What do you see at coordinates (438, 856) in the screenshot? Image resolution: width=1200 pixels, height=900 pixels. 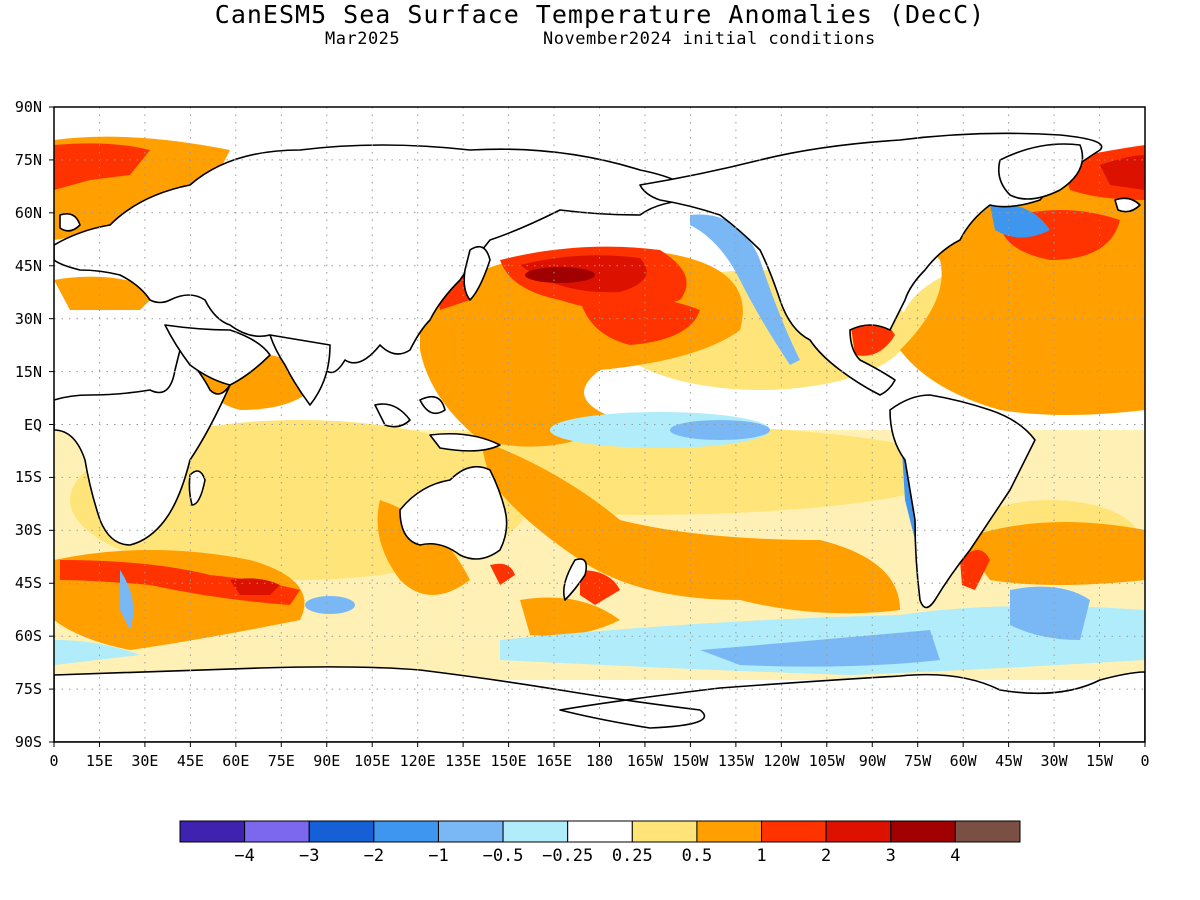 I see `colorbar-label: −1` at bounding box center [438, 856].